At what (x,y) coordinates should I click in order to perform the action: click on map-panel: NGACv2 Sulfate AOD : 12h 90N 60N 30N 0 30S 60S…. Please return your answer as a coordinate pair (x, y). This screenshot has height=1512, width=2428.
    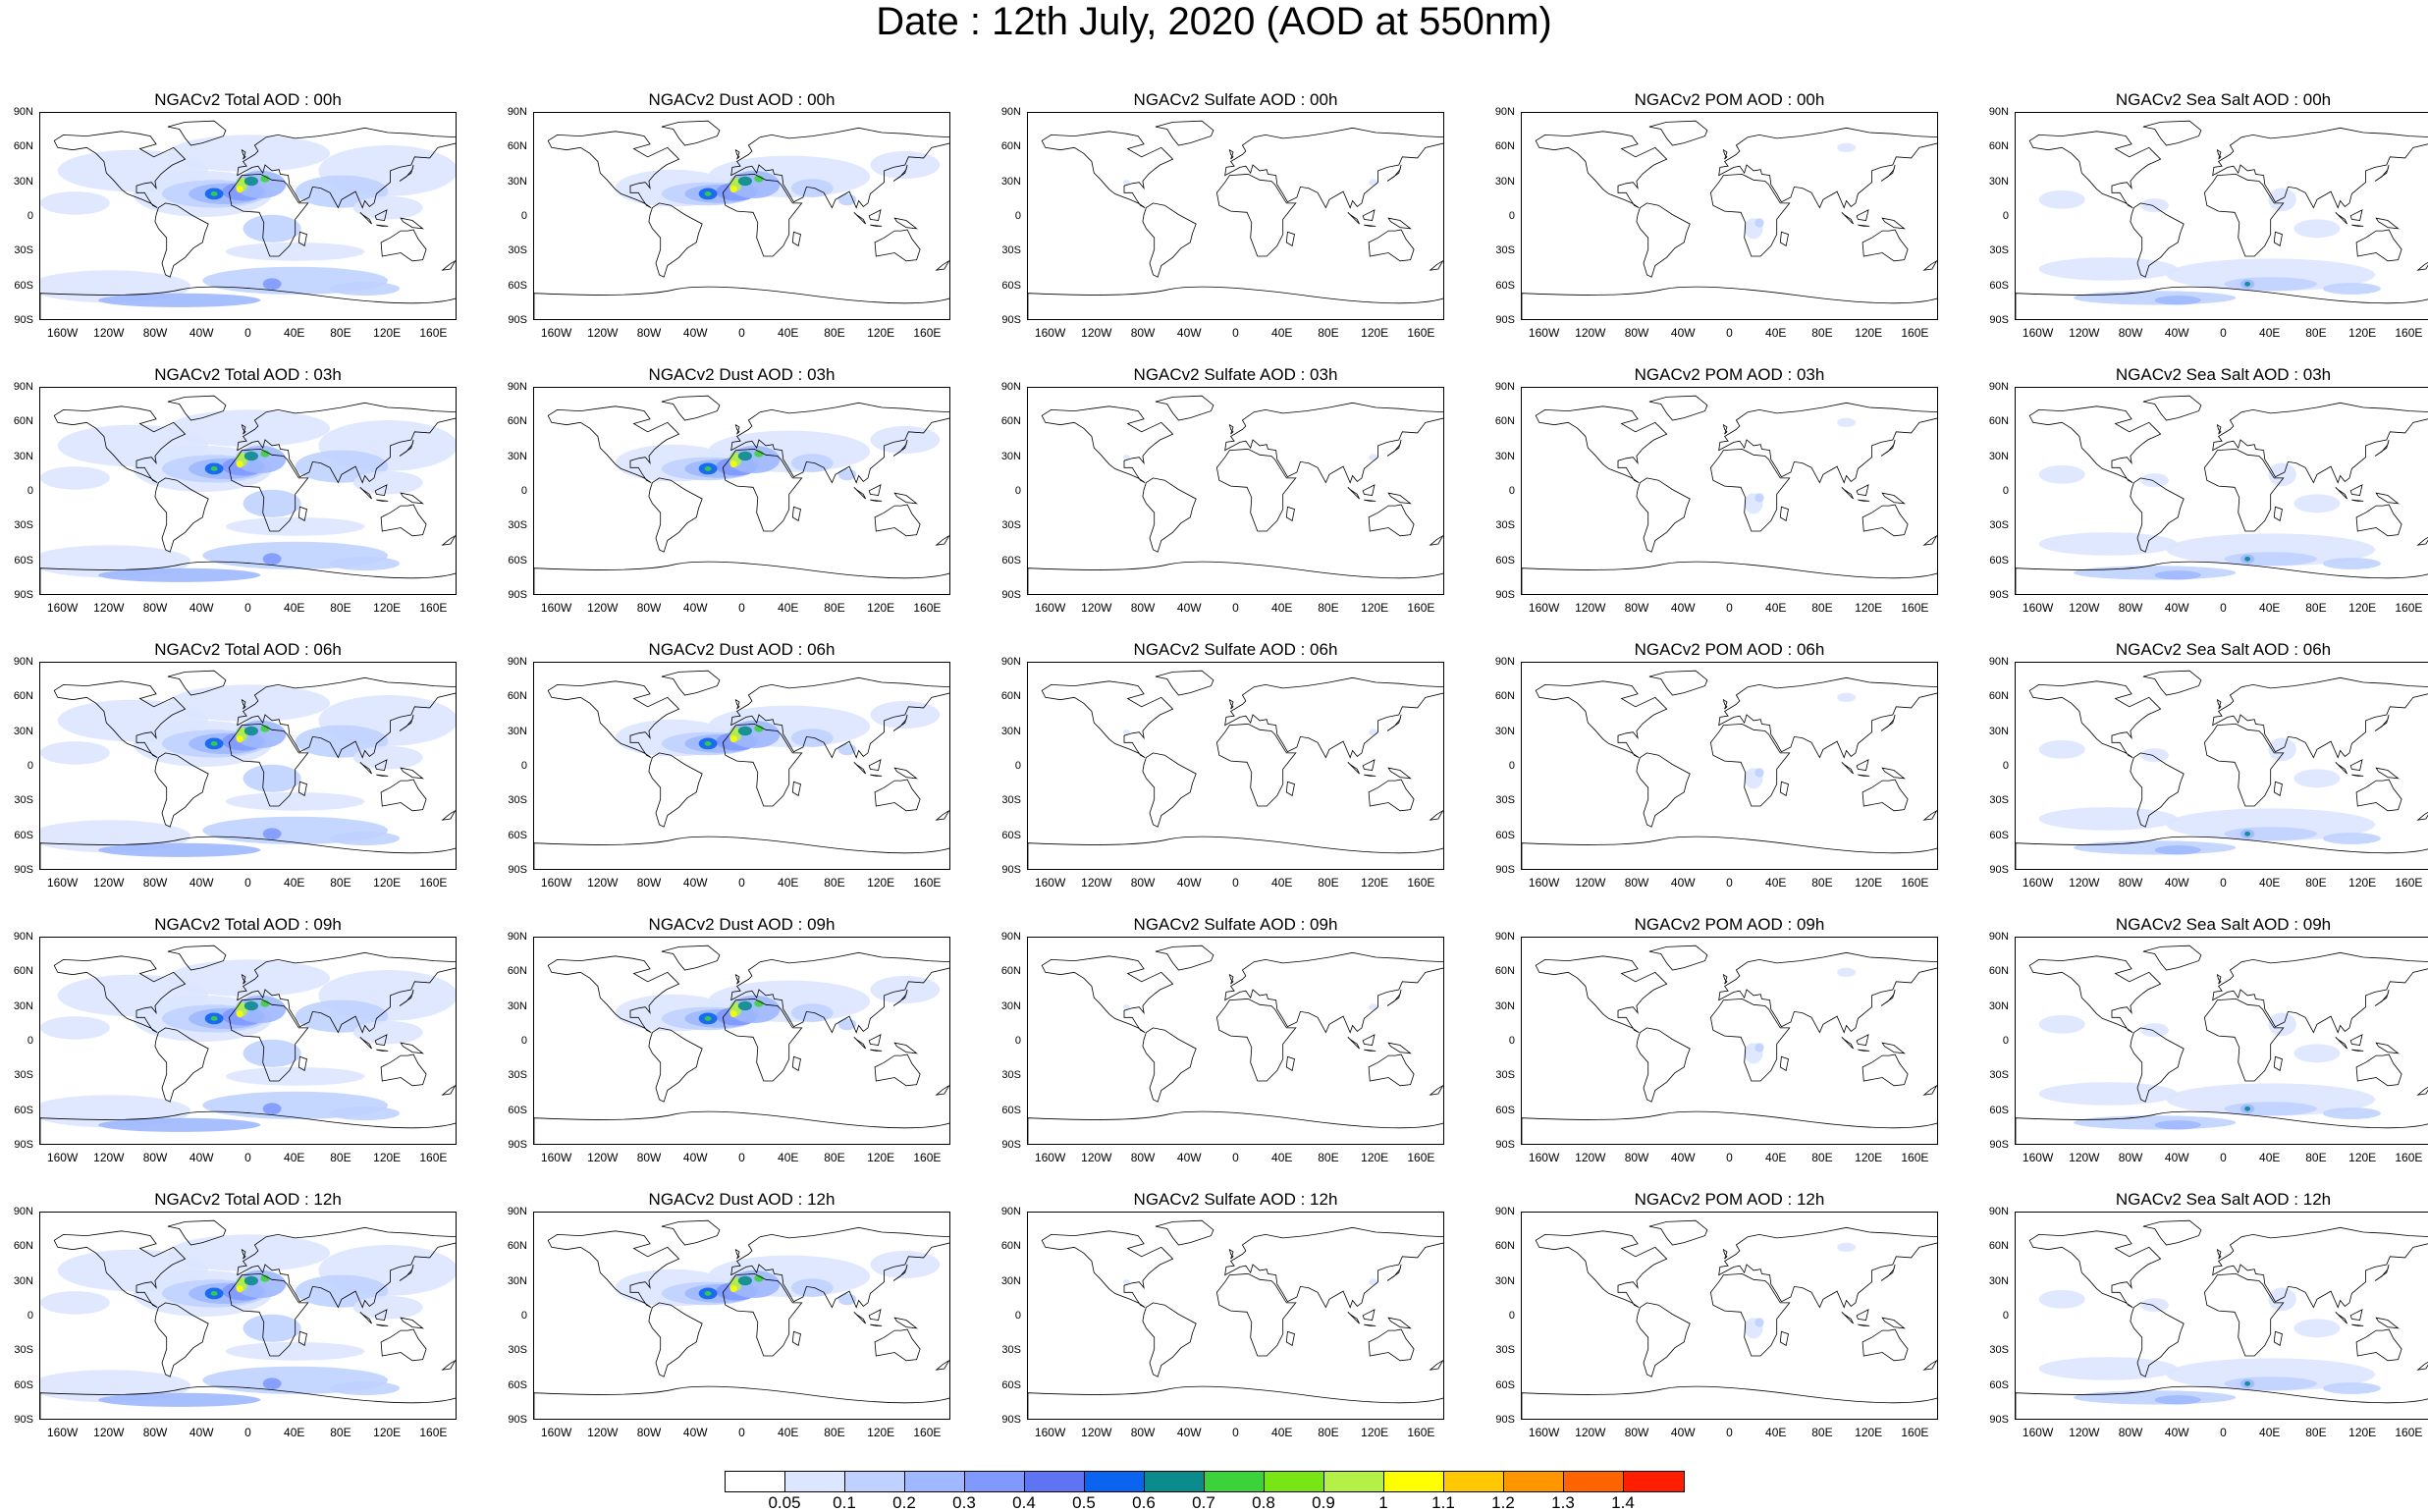
    Looking at the image, I should click on (1233, 1328).